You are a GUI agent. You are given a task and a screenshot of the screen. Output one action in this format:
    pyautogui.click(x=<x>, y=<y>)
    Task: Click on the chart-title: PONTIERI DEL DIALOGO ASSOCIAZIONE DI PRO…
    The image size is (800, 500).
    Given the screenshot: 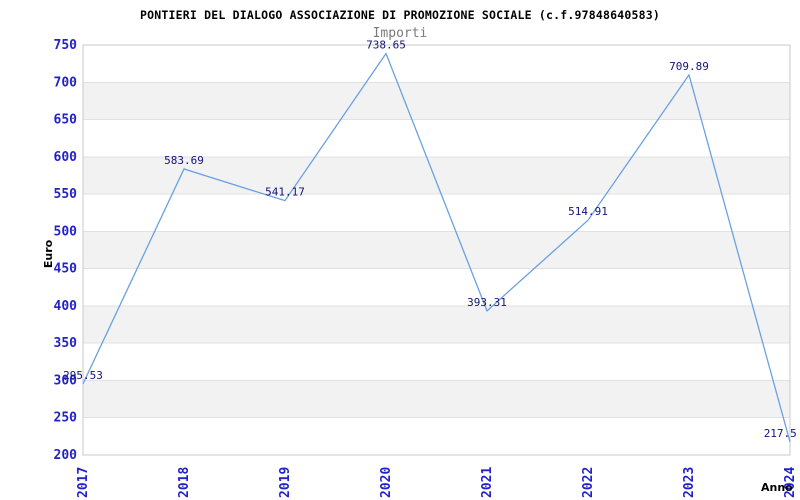 What is the action you would take?
    pyautogui.click(x=400, y=15)
    